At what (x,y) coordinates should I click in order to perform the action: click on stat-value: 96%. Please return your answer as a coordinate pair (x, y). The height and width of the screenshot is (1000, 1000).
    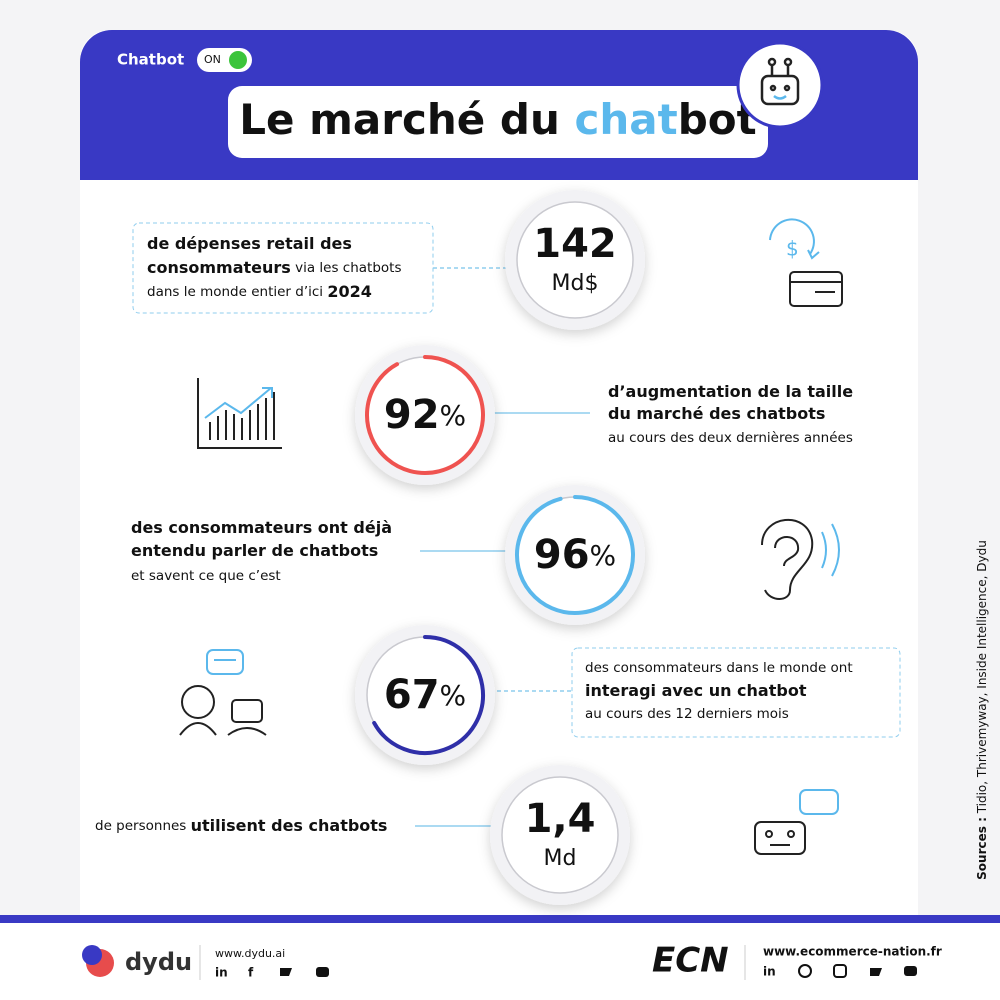
    Looking at the image, I should click on (575, 555).